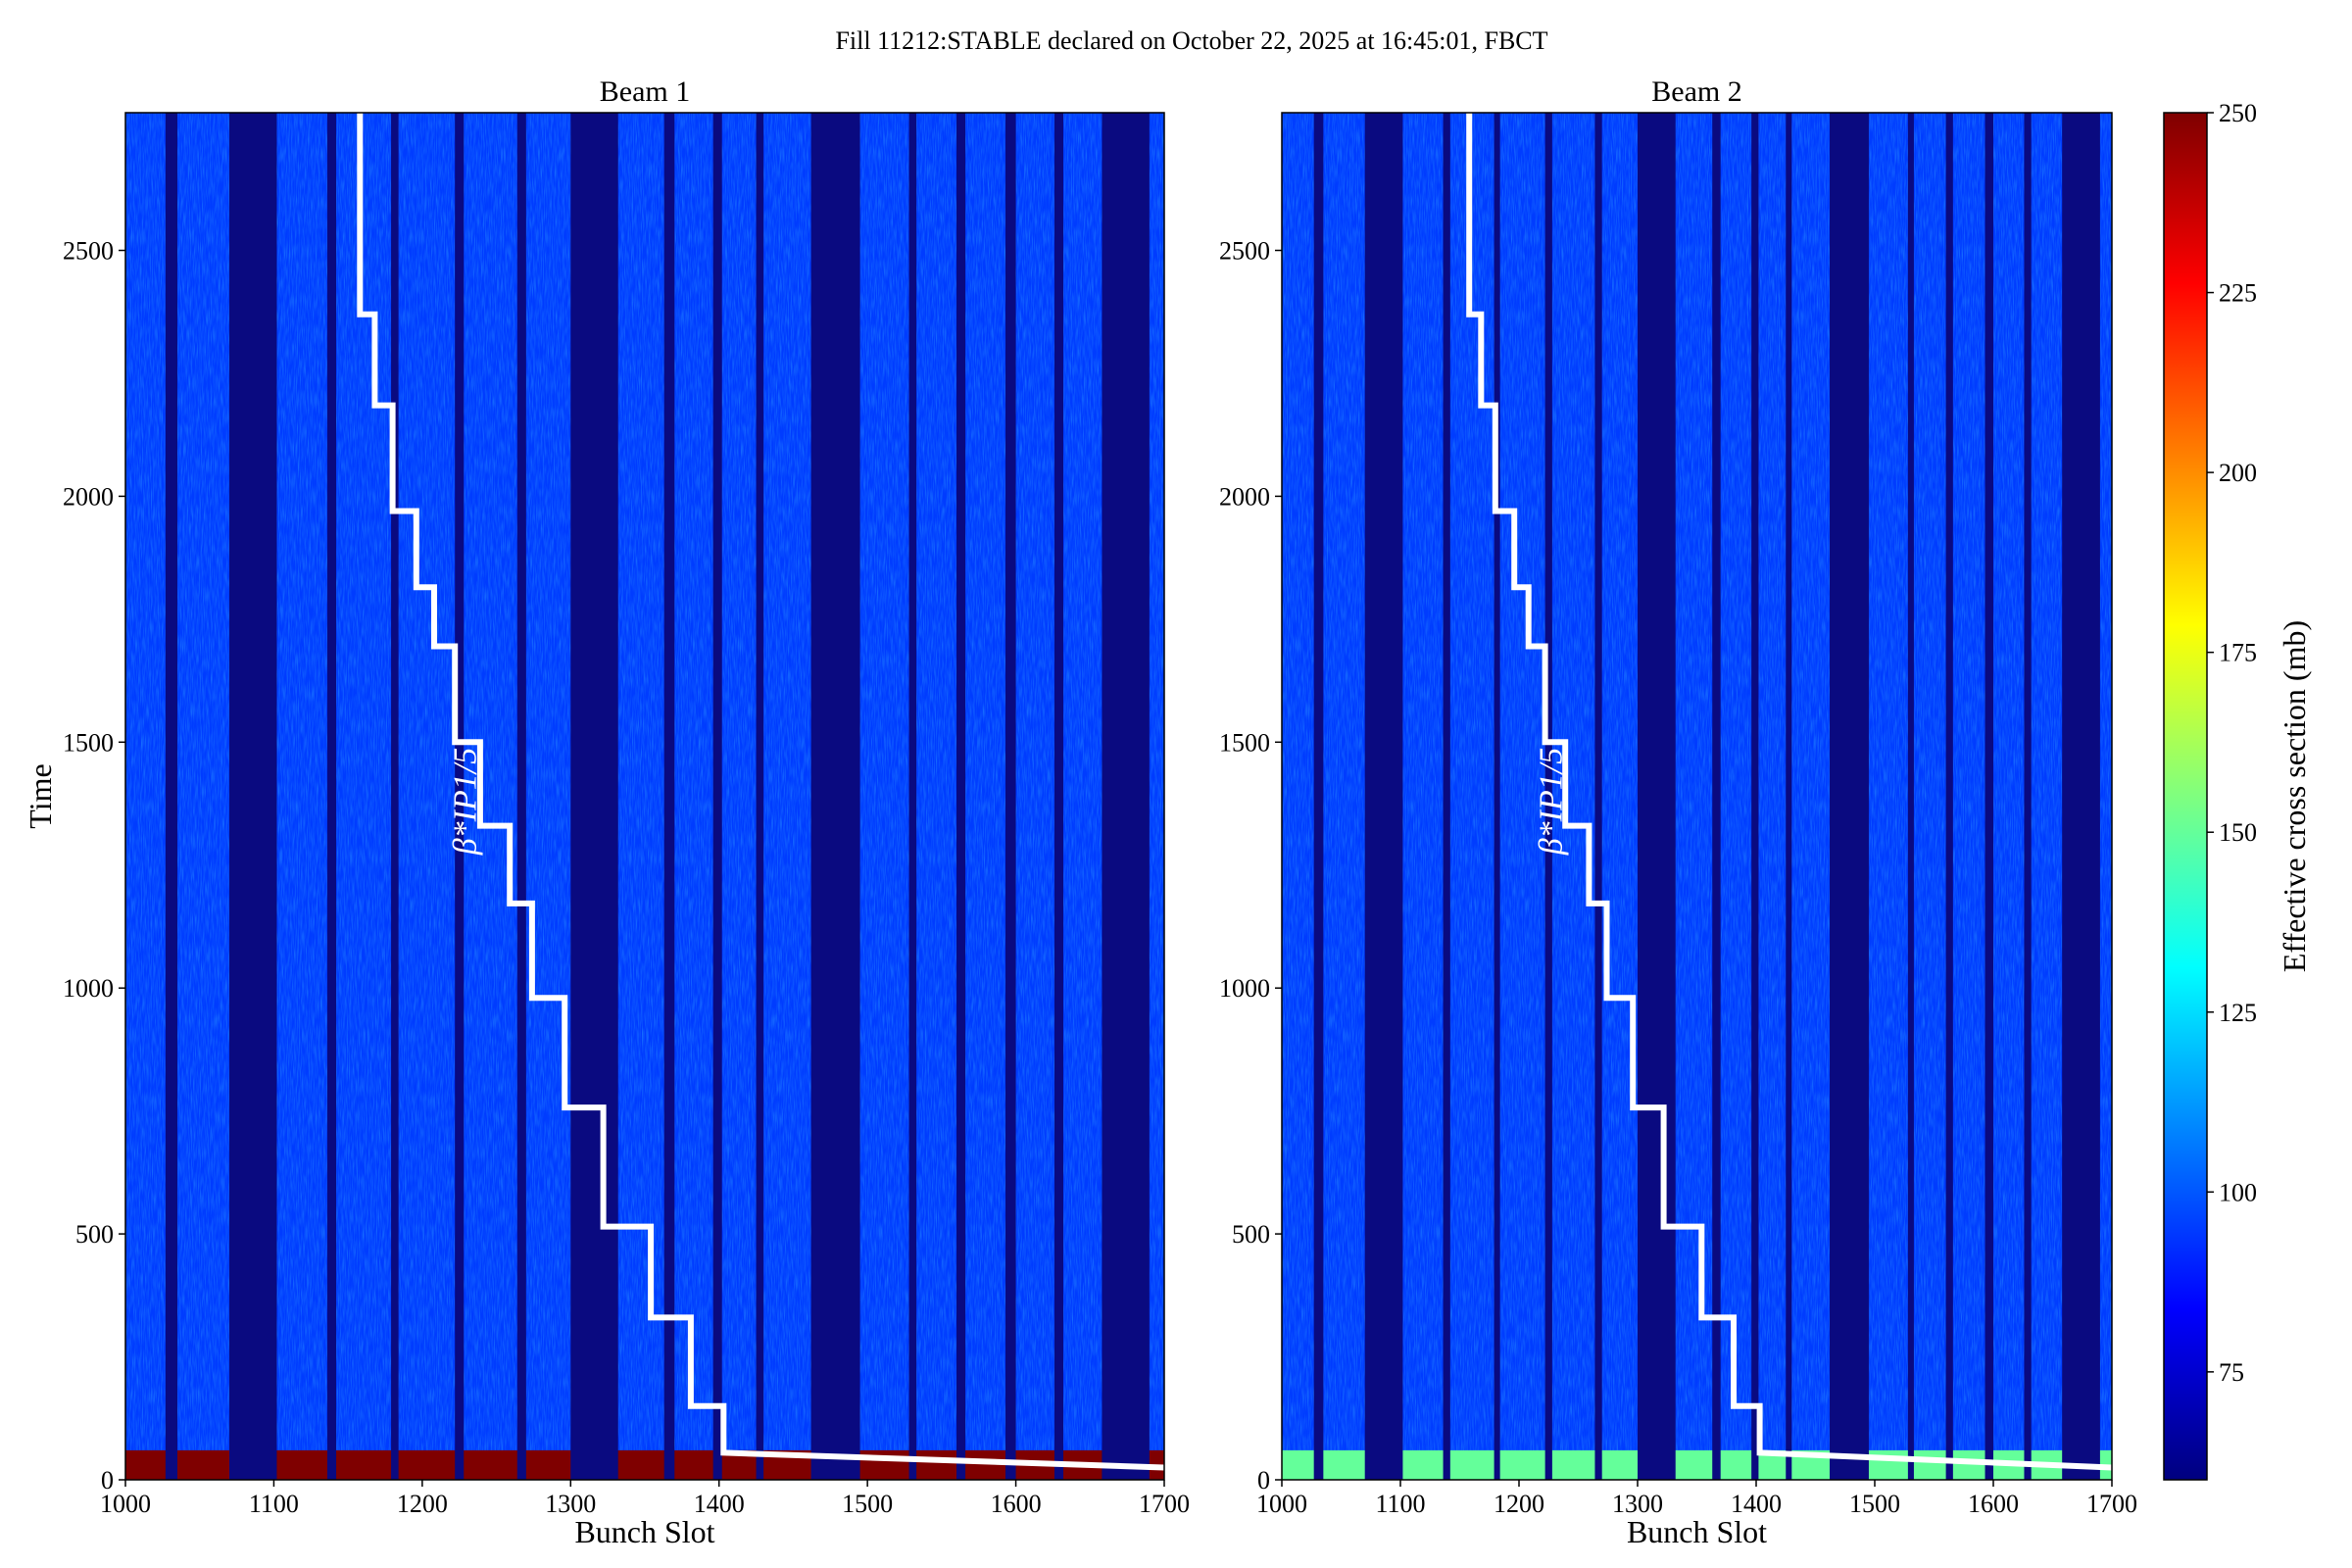 Image resolution: width=2352 pixels, height=1568 pixels. I want to click on colorbar-tick-label: 250, so click(2238, 113).